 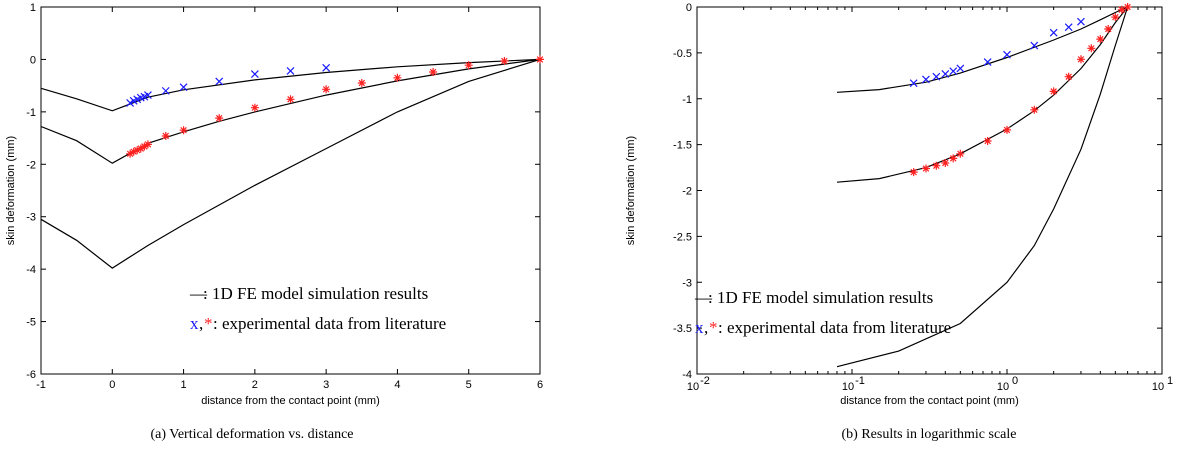 I want to click on x-tick-label: -1, so click(x=41, y=385).